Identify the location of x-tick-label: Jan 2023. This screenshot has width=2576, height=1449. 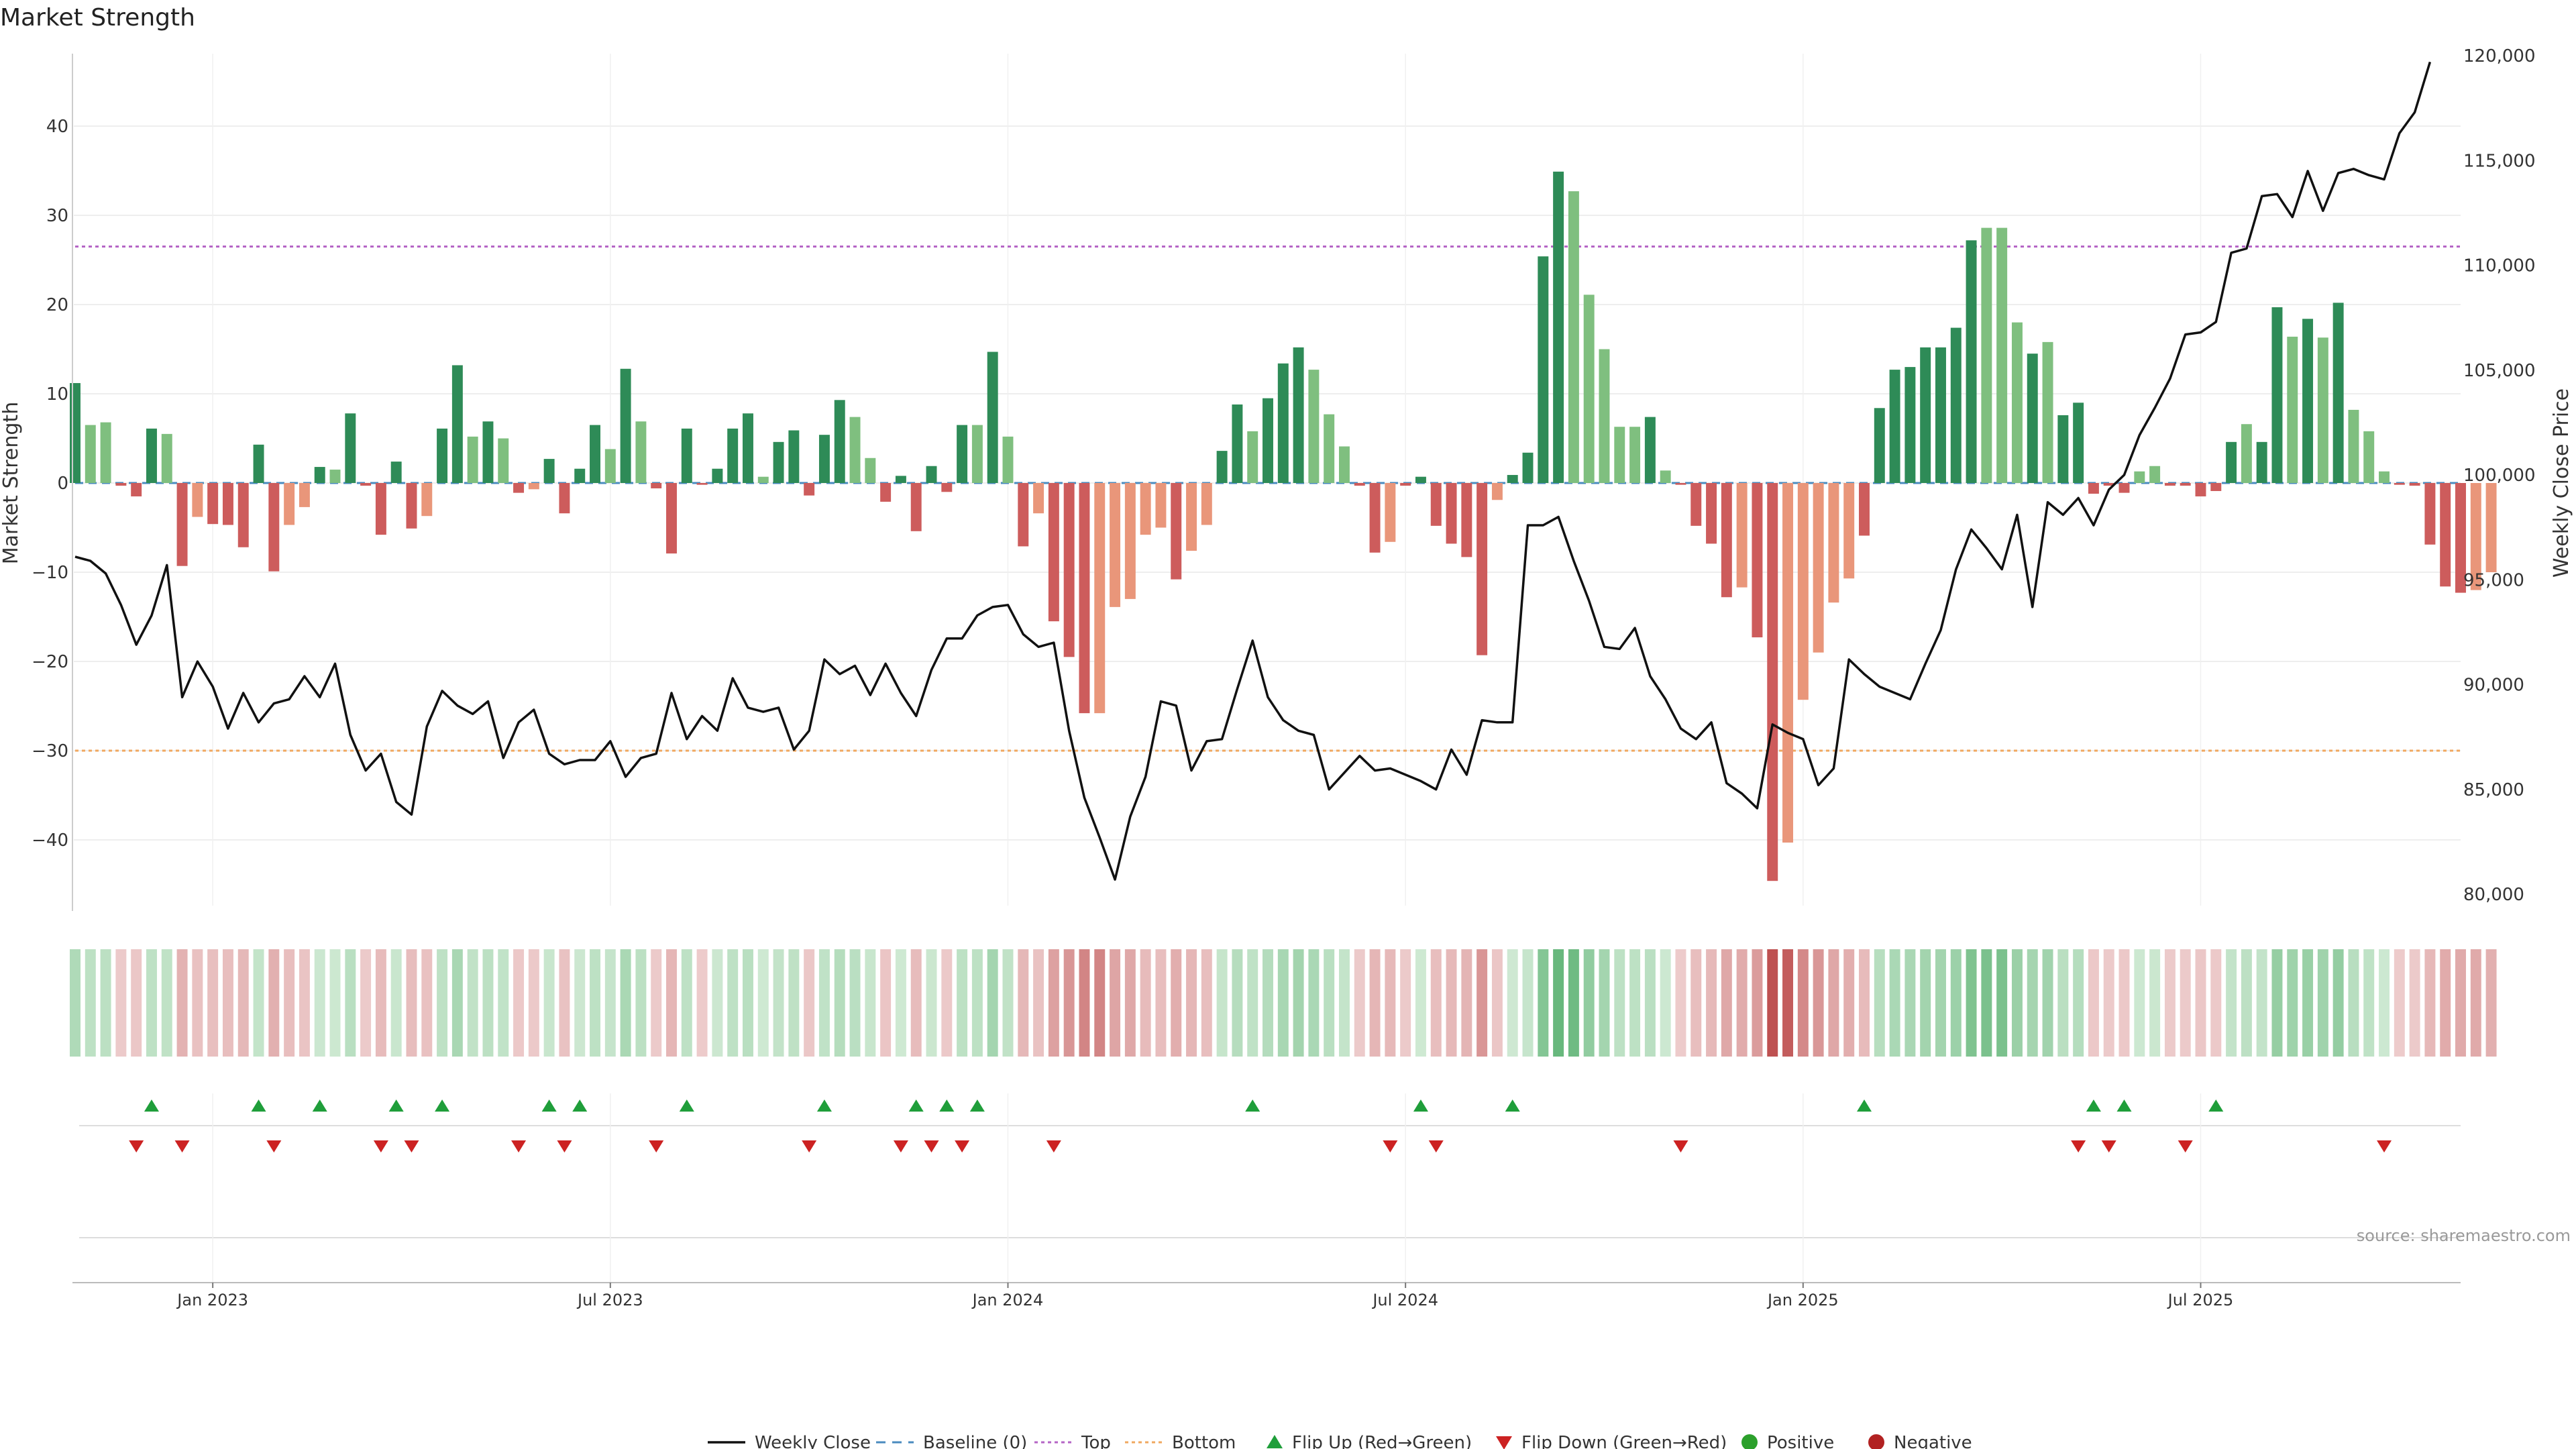
(212, 1300).